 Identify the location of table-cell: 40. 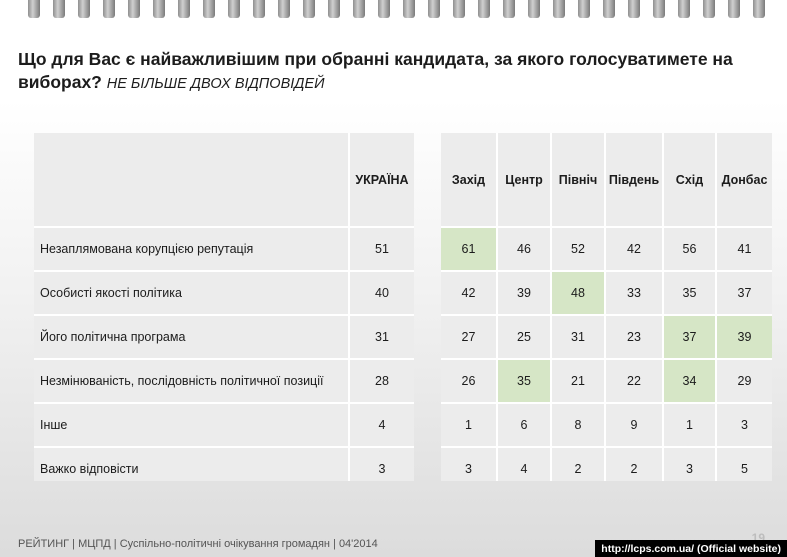
(382, 293).